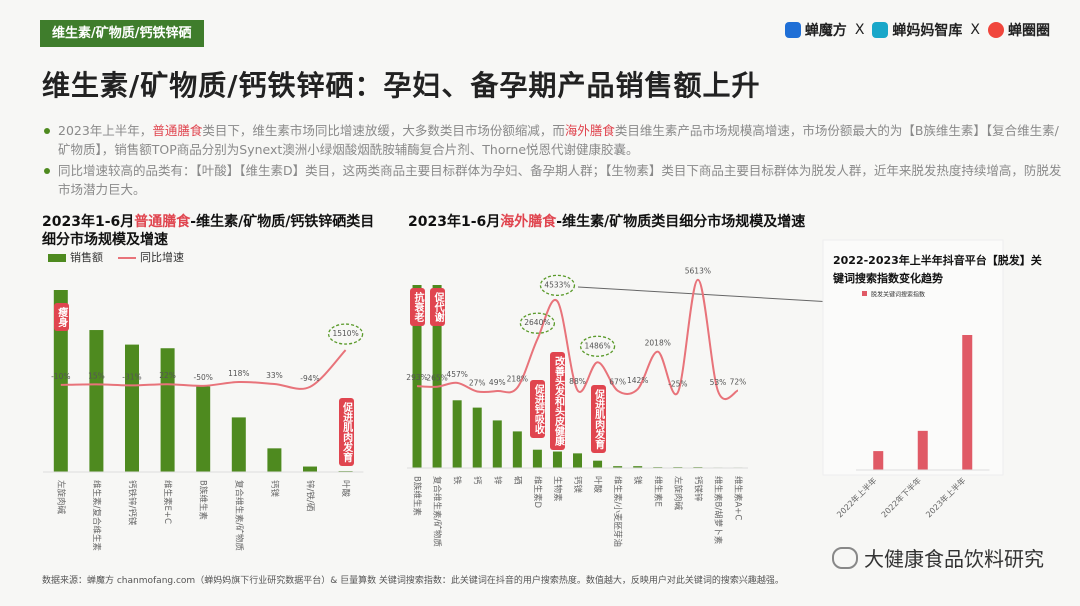 Image resolution: width=1080 pixels, height=606 pixels. I want to click on value-label: 22%, so click(167, 375).